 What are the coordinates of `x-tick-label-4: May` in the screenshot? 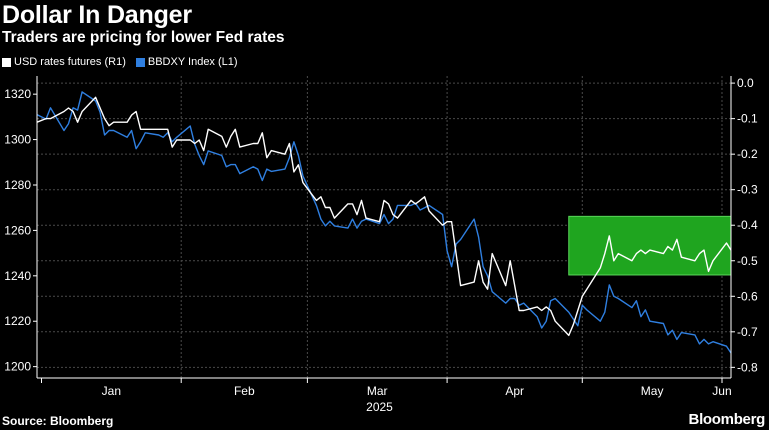 It's located at (652, 391).